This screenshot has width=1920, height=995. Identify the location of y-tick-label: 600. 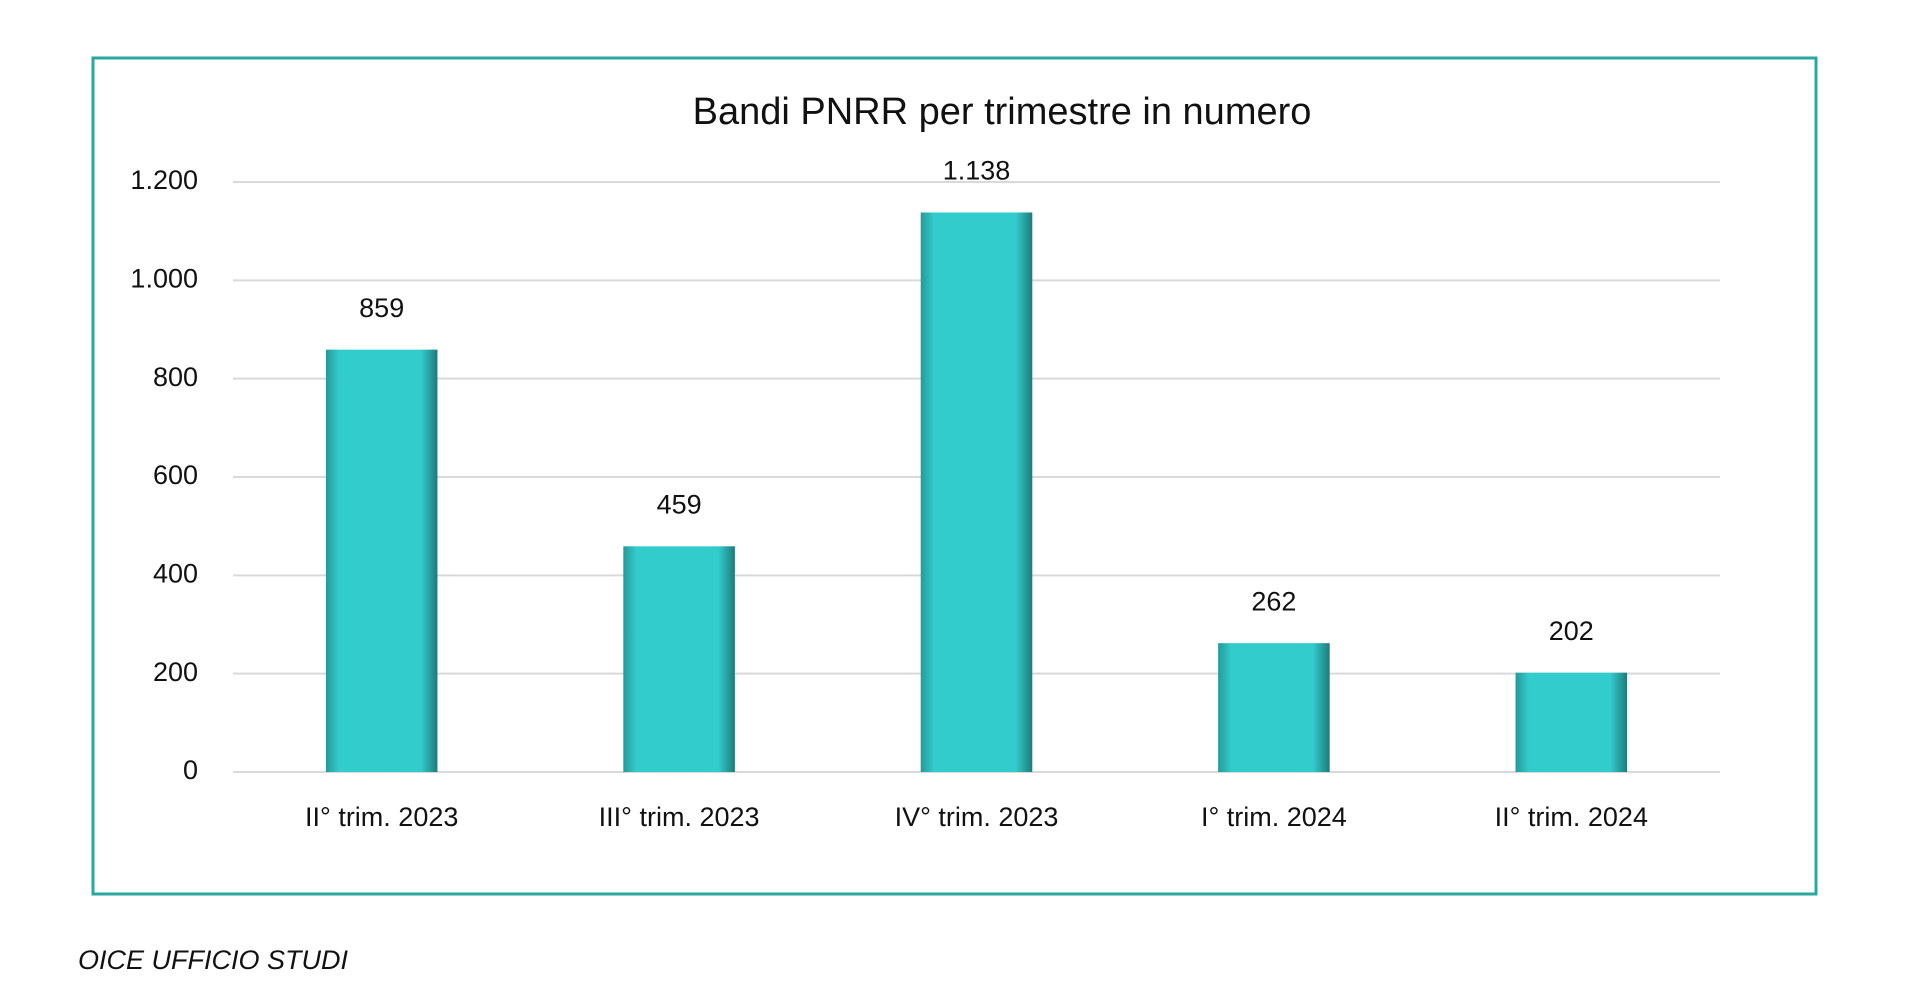
(175, 475).